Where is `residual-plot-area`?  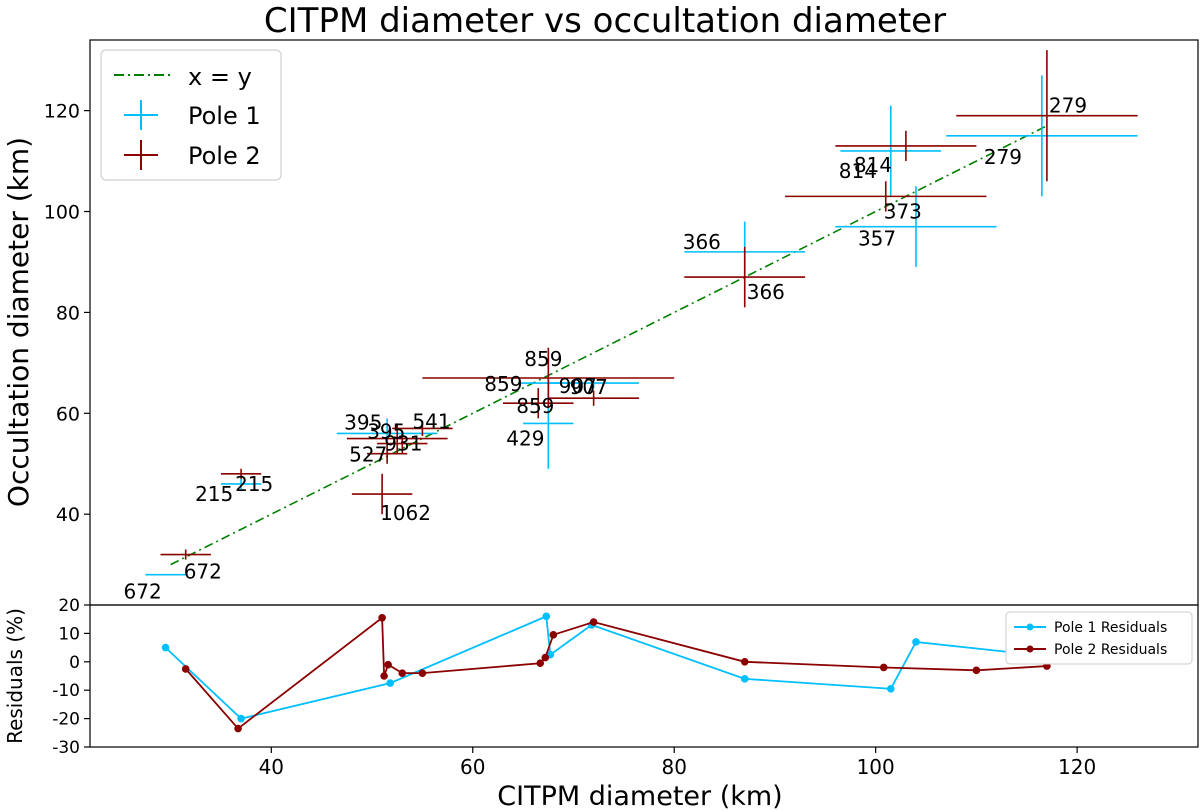
residual-plot-area is located at coordinates (606, 672).